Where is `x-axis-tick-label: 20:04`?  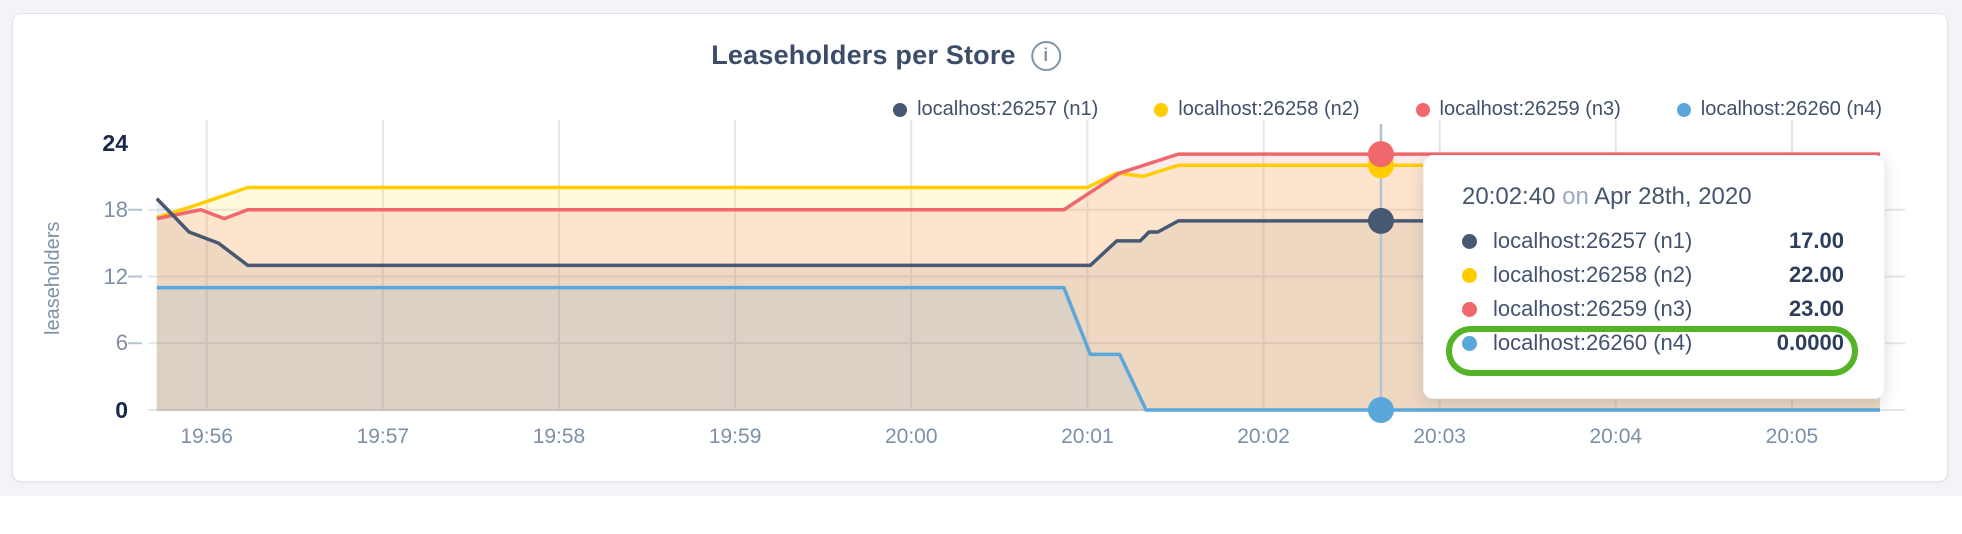 x-axis-tick-label: 20:04 is located at coordinates (1616, 436).